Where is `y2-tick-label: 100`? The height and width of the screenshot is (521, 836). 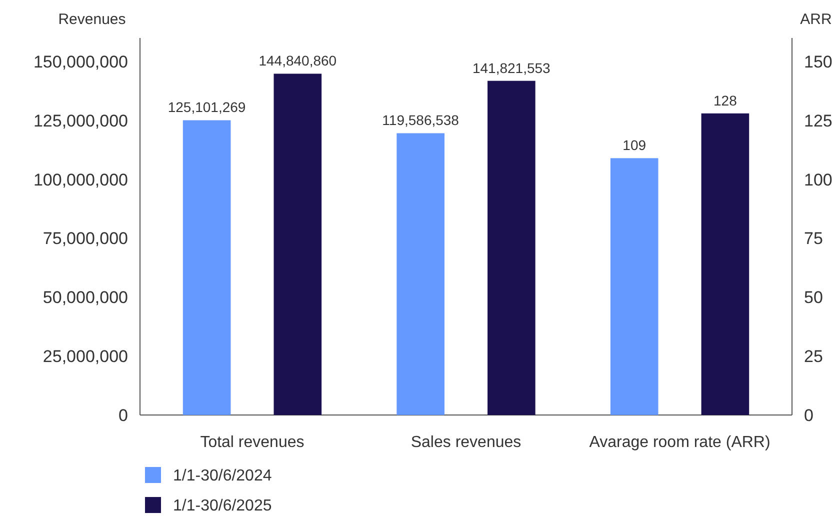
y2-tick-label: 100 is located at coordinates (818, 180).